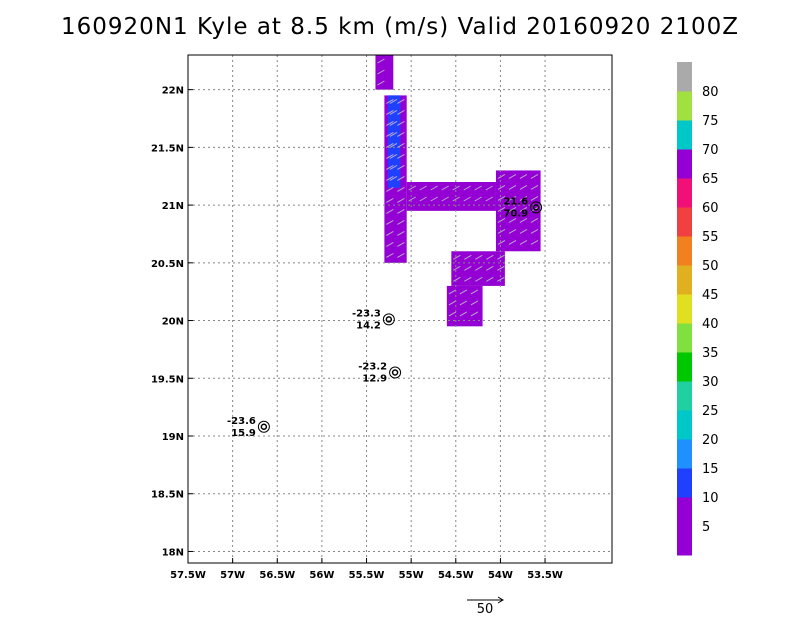 The image size is (800, 618). I want to click on storm-point-bottom-value: 12.9, so click(374, 379).